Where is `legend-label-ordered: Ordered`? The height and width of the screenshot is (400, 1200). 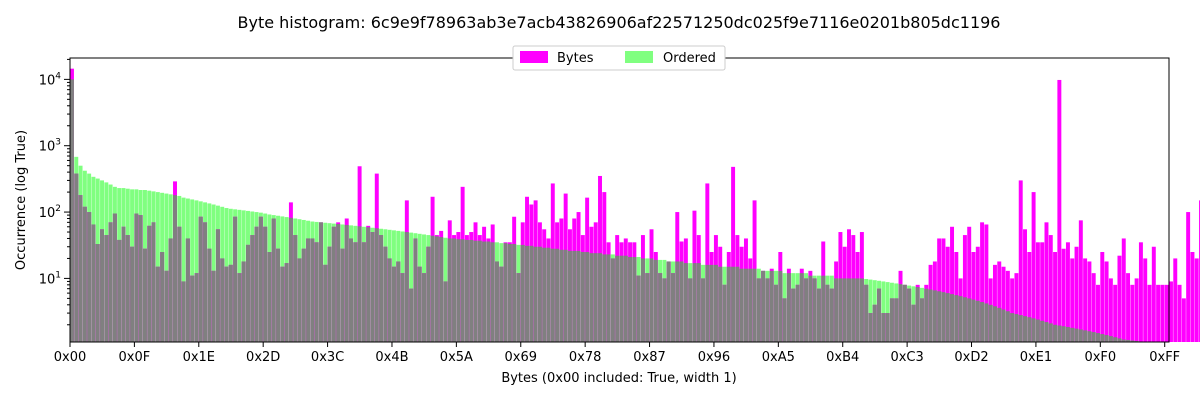 legend-label-ordered: Ordered is located at coordinates (689, 58).